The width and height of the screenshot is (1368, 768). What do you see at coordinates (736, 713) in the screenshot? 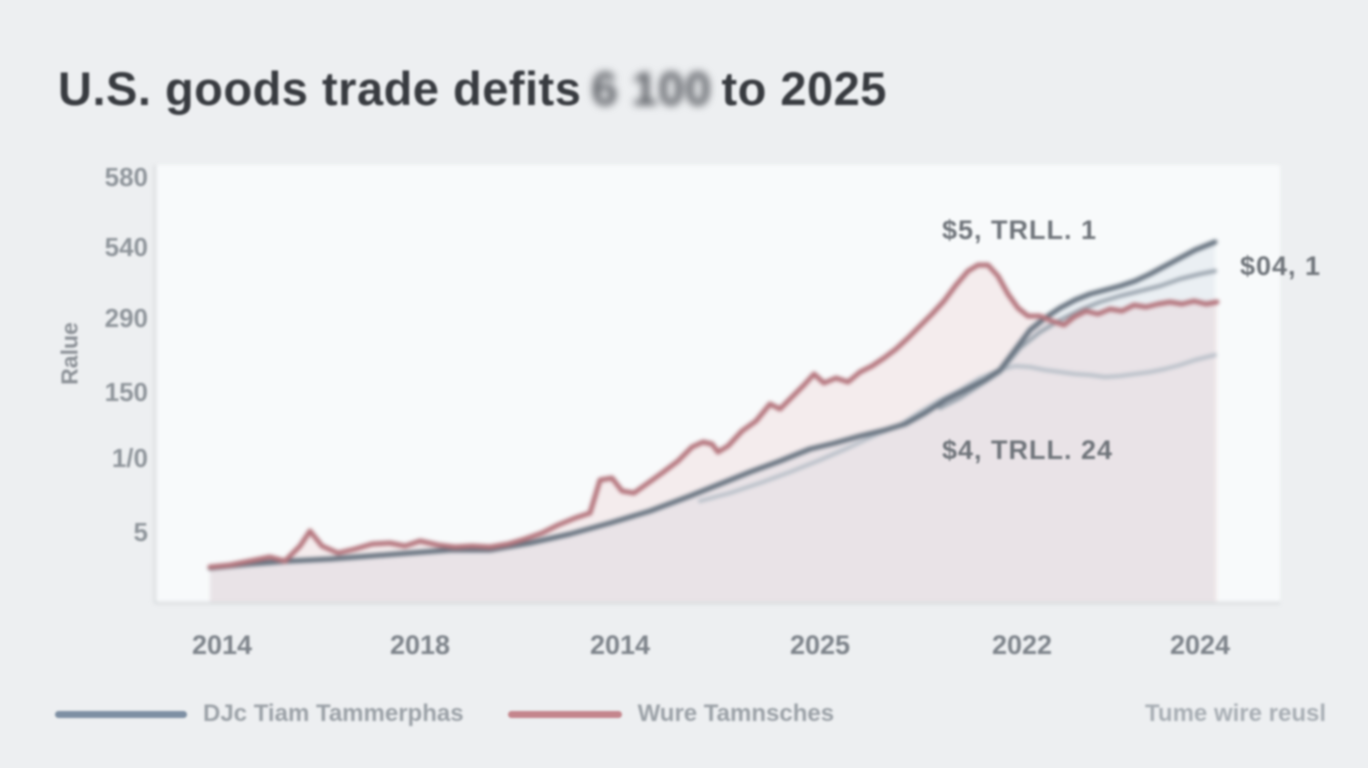
I see `legend-label: Wure Tamnsches` at bounding box center [736, 713].